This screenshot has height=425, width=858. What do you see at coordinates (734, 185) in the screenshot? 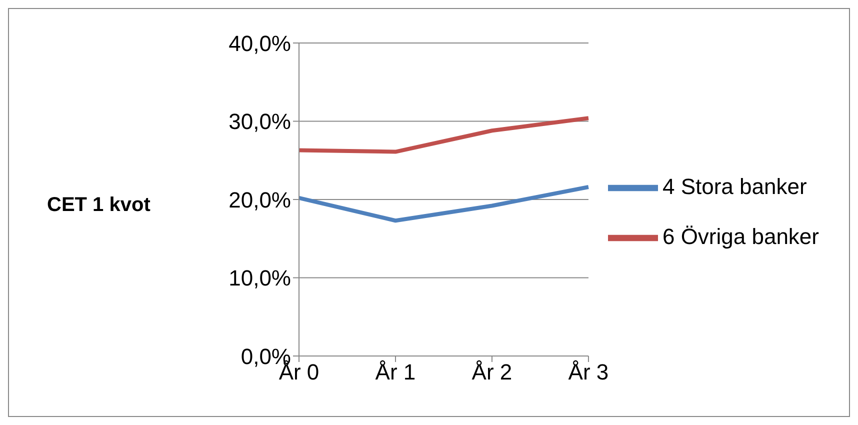
I see `legend-label: 4 Stora banker` at bounding box center [734, 185].